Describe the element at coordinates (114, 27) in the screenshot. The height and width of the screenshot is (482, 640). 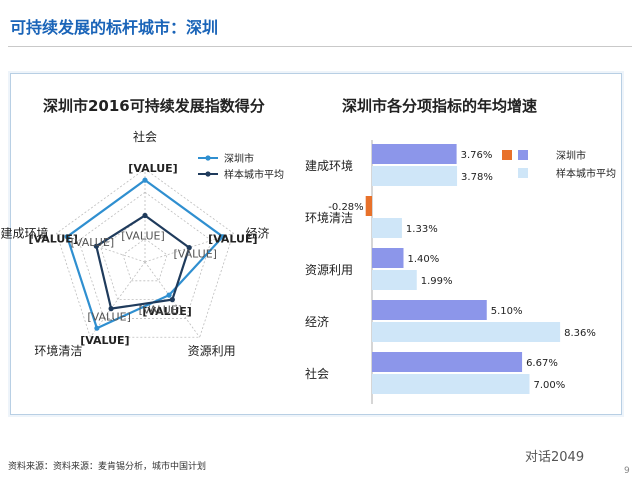
I see `page-title: 可持续发展的标杆城市：深圳` at that location.